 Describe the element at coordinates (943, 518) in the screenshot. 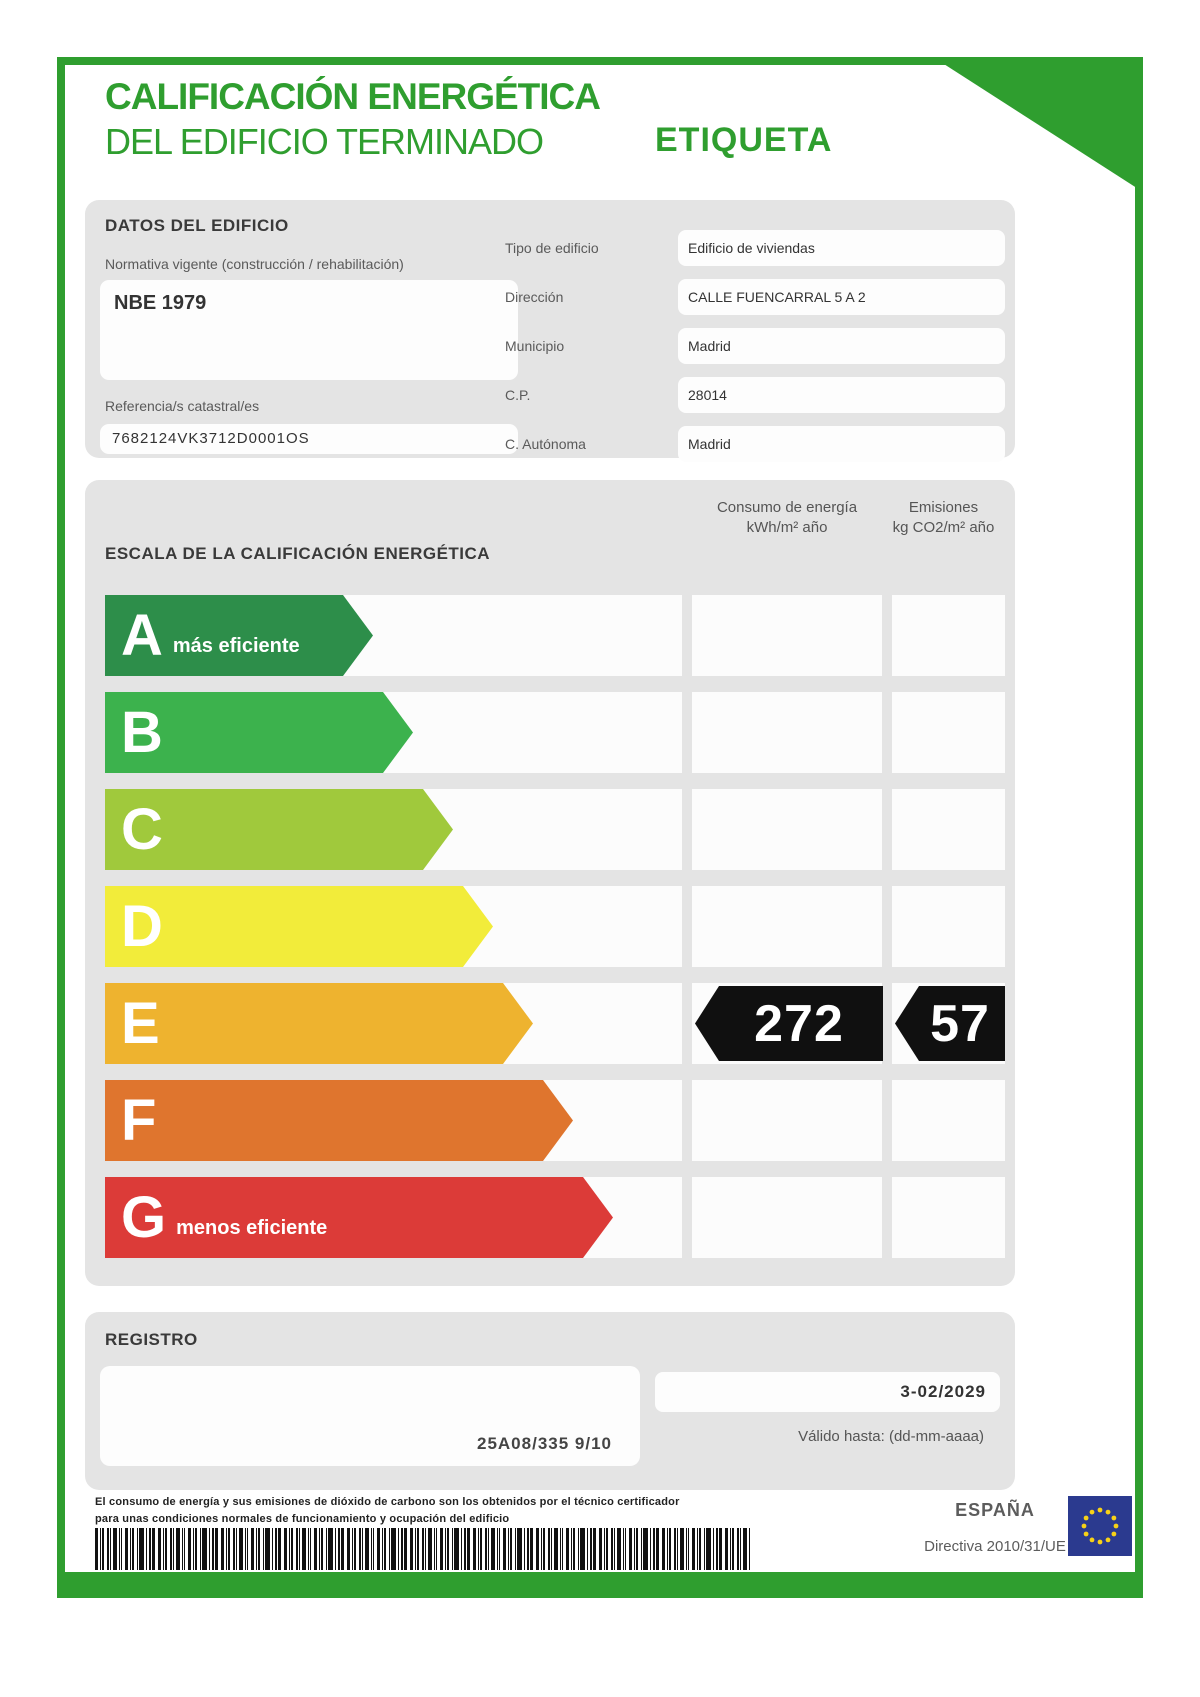

I see `emisiones-column-header: Emisiones kg CO2/m² año` at that location.